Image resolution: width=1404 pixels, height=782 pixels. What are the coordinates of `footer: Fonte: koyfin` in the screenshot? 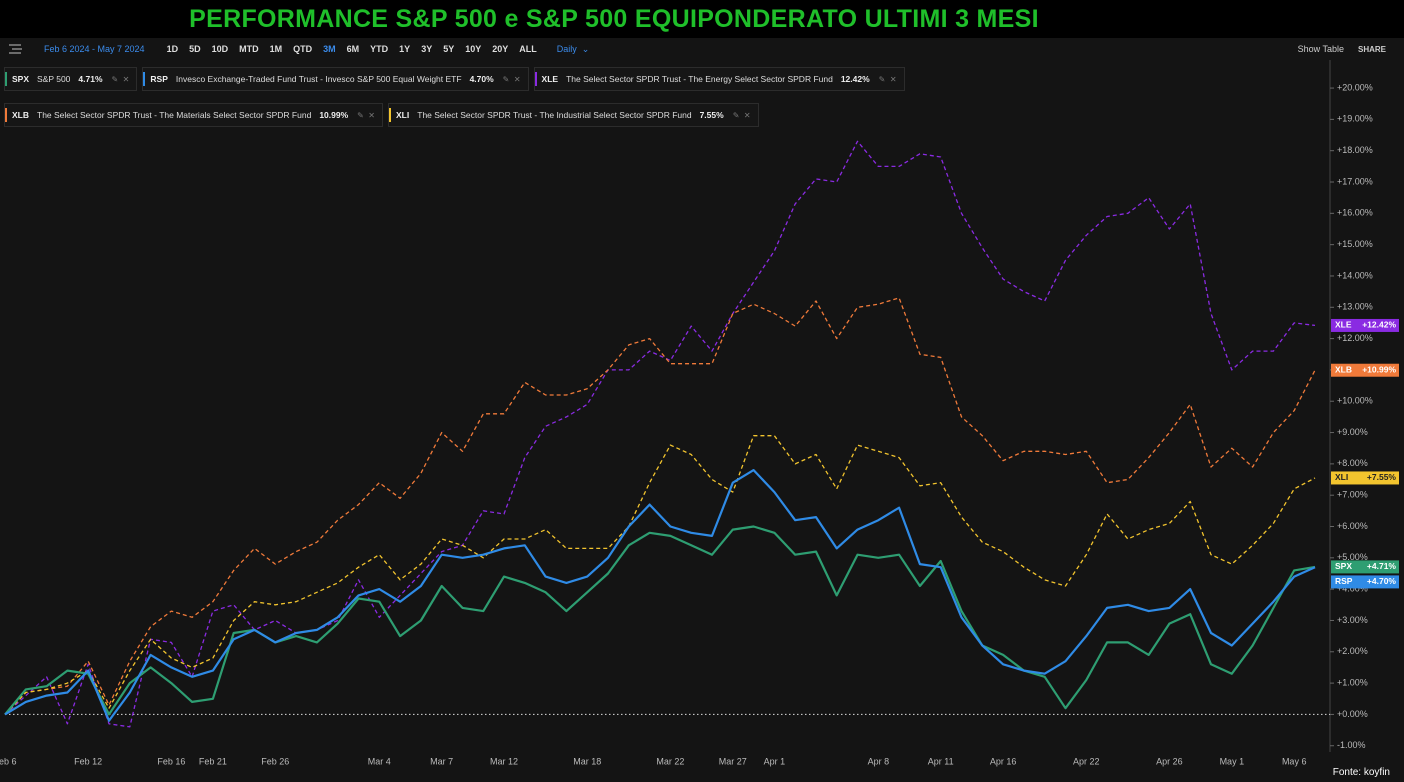 It's located at (1361, 772).